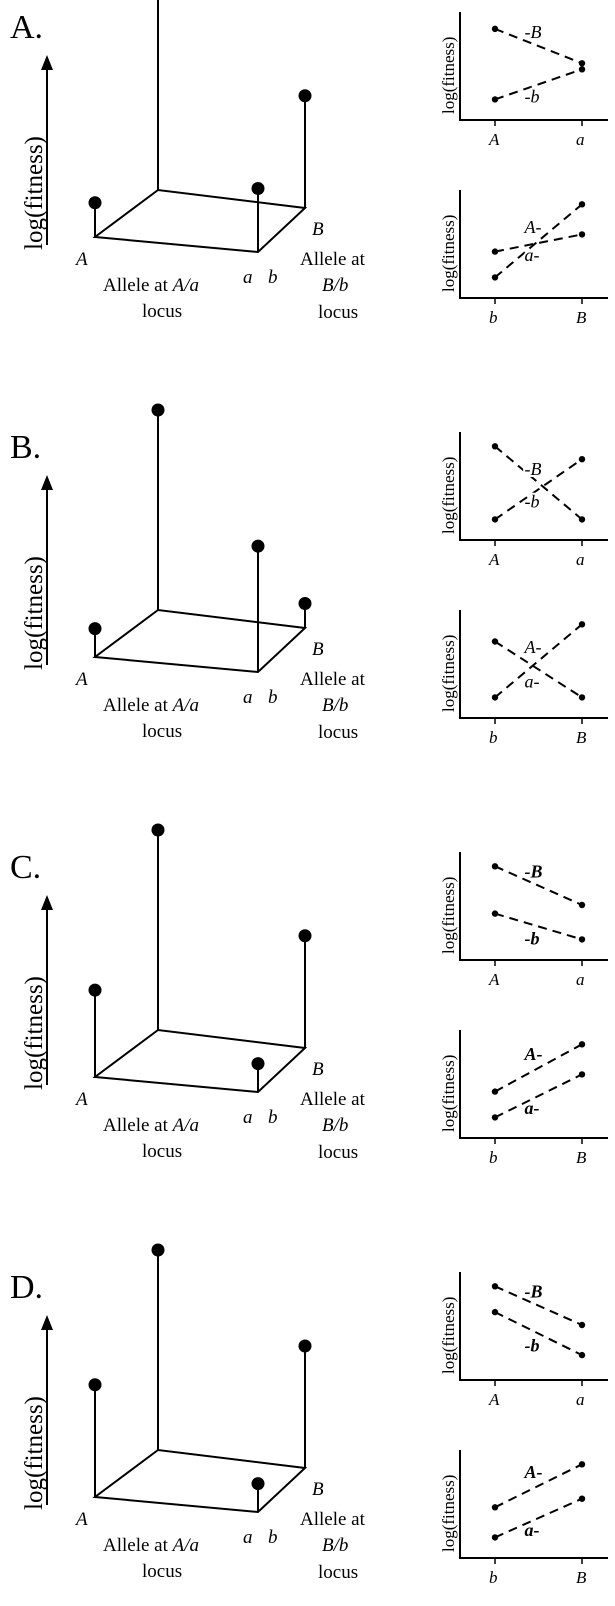 The image size is (615, 1606). I want to click on bottom_plot-series-label: A-, so click(533, 1472).